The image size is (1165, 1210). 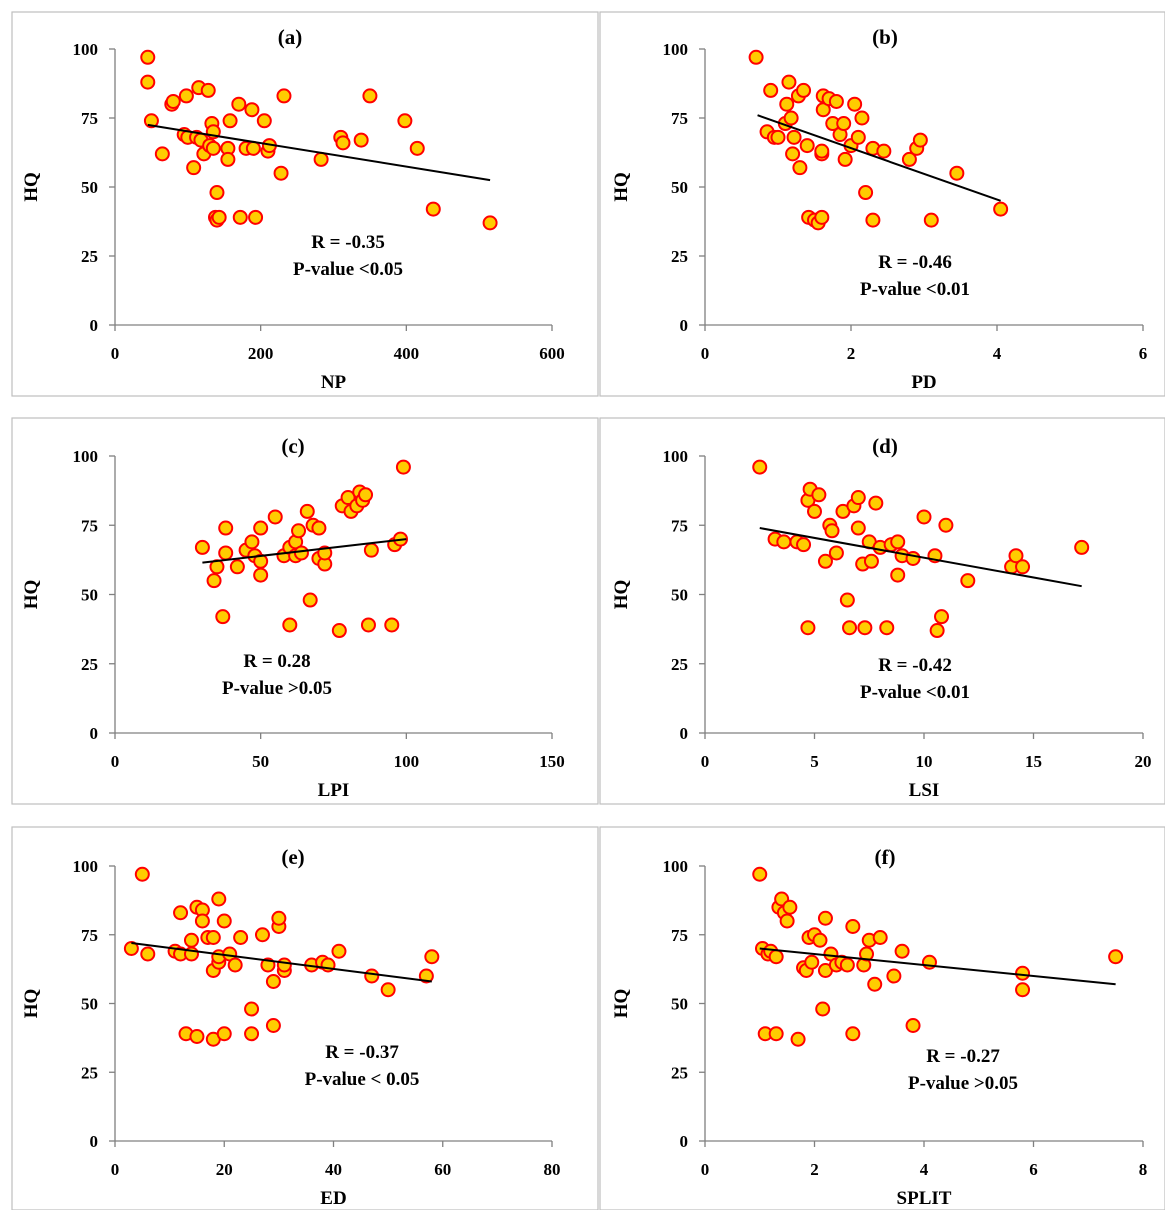 I want to click on x-axis-label: ED, so click(x=333, y=1198).